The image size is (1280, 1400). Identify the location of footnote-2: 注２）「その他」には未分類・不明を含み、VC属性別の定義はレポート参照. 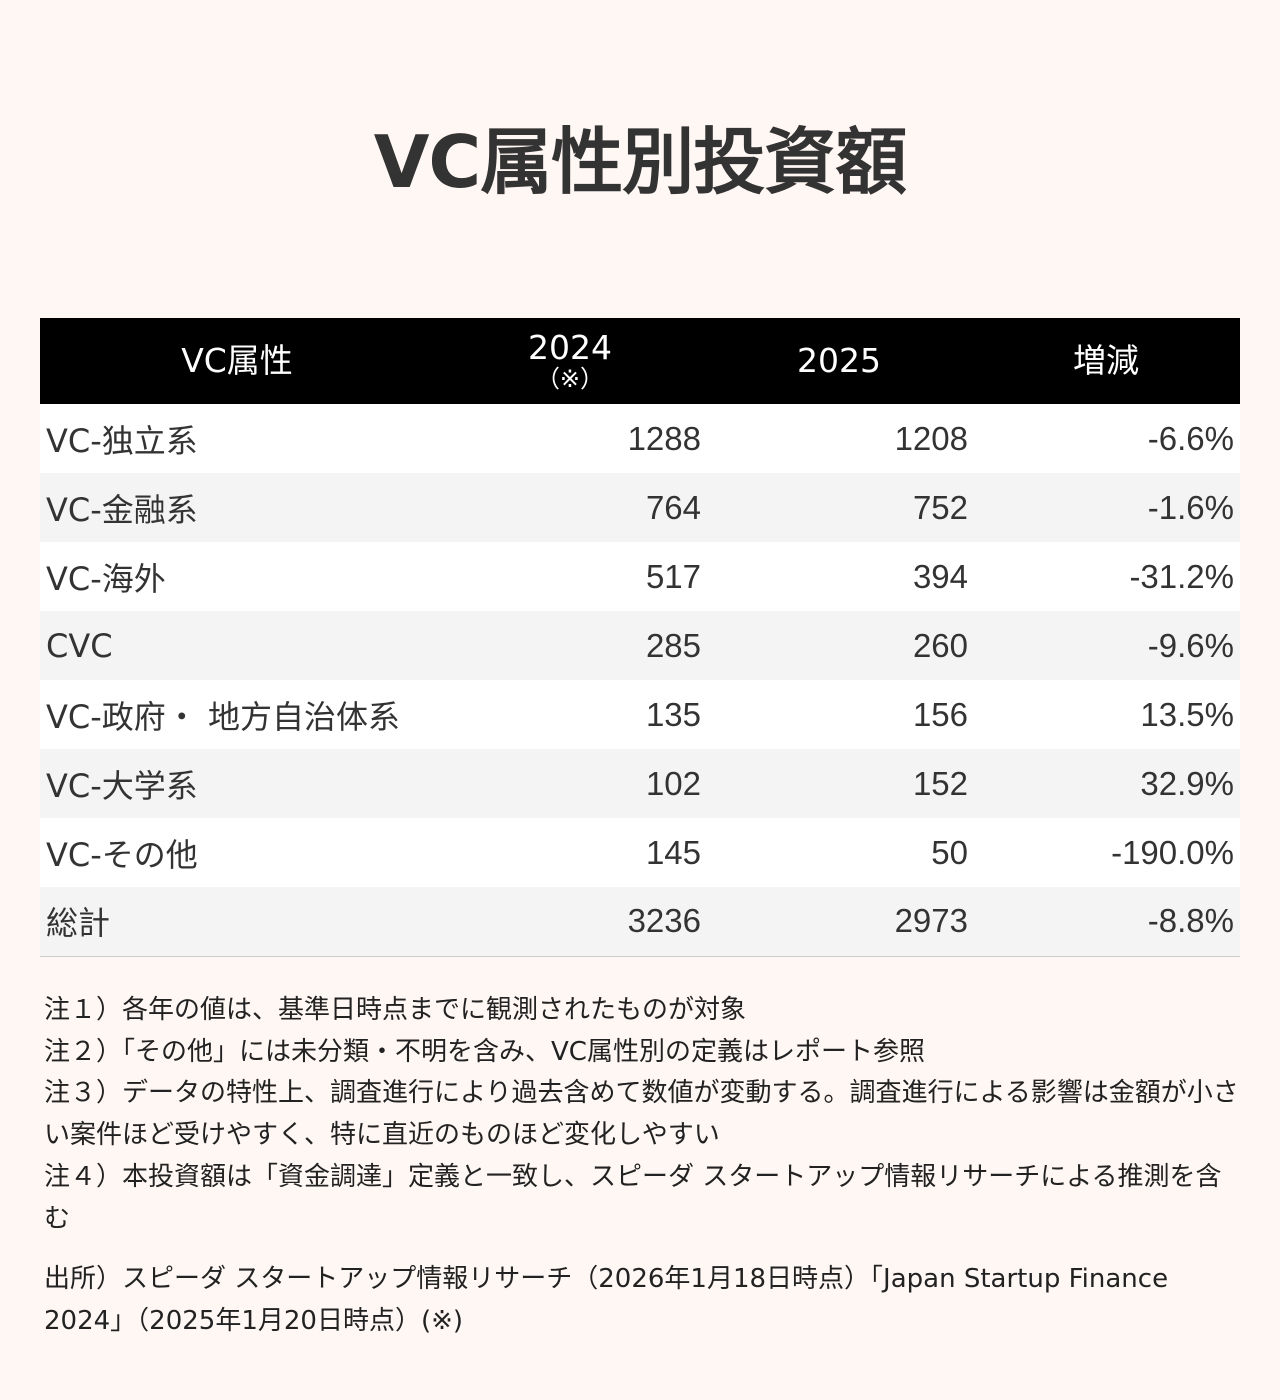
(484, 1051).